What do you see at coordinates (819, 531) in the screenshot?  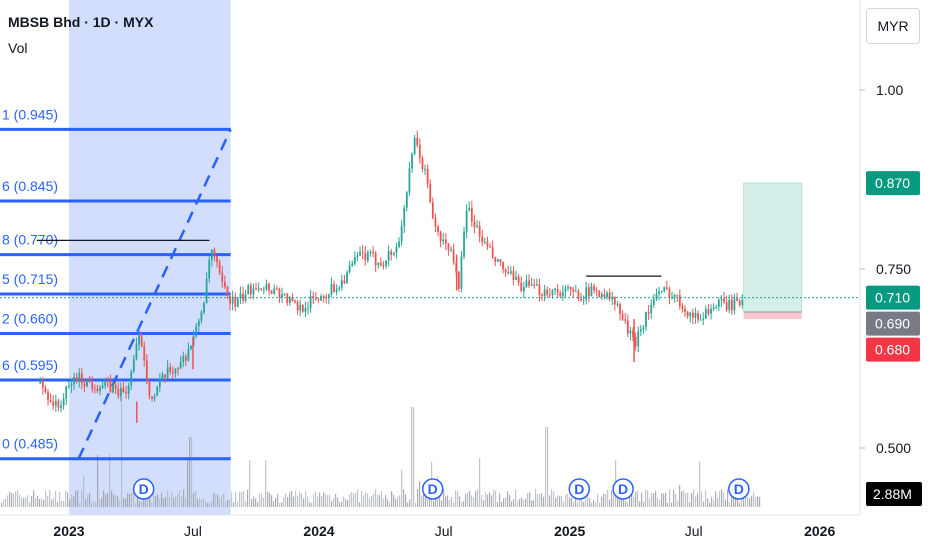 I see `x-tick-label: 2026` at bounding box center [819, 531].